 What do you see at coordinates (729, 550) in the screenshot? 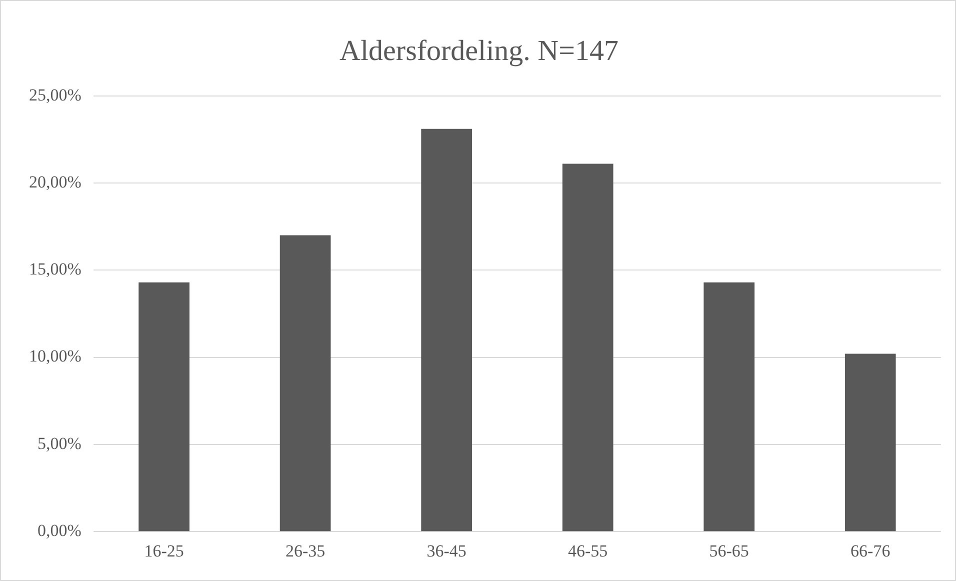
I see `x-tick-label: 56-65` at bounding box center [729, 550].